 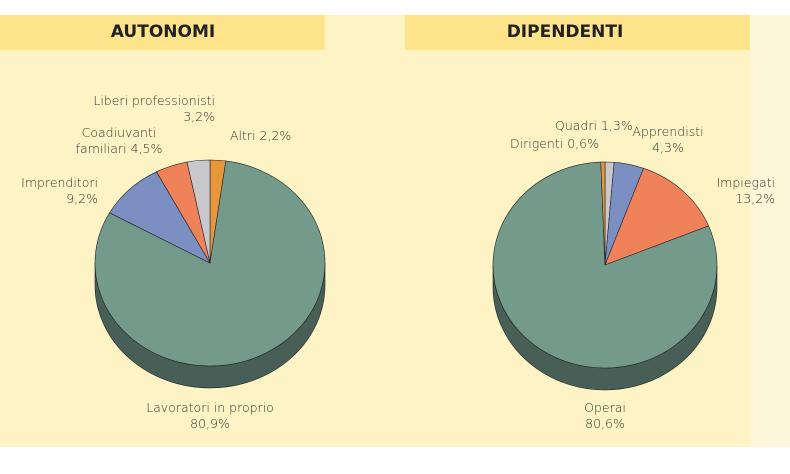 I want to click on slice-label: Liberi professionisti 3,2%, so click(x=145, y=109).